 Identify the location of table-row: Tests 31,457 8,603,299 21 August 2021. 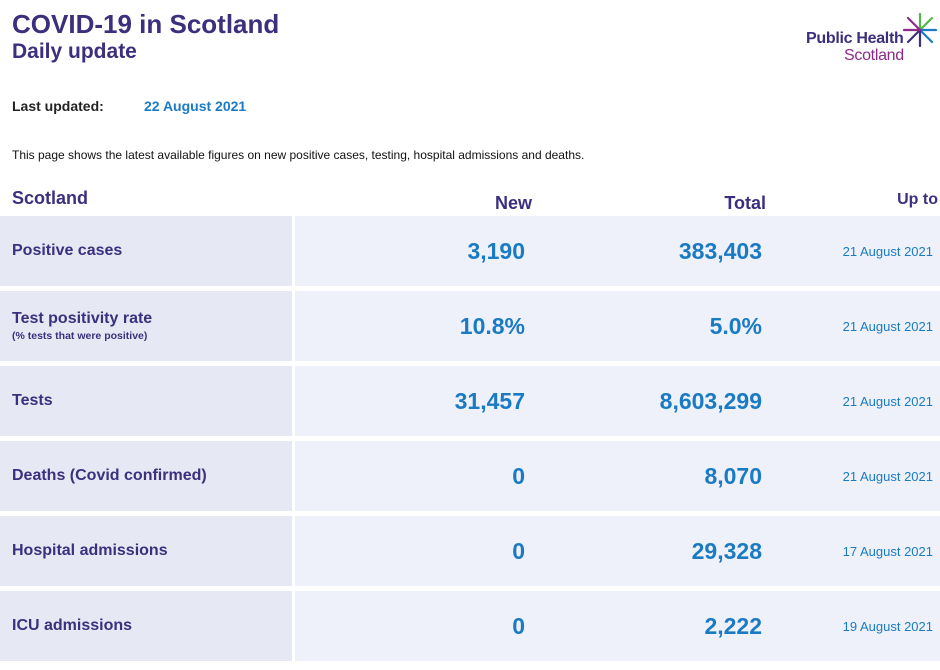
(470, 401).